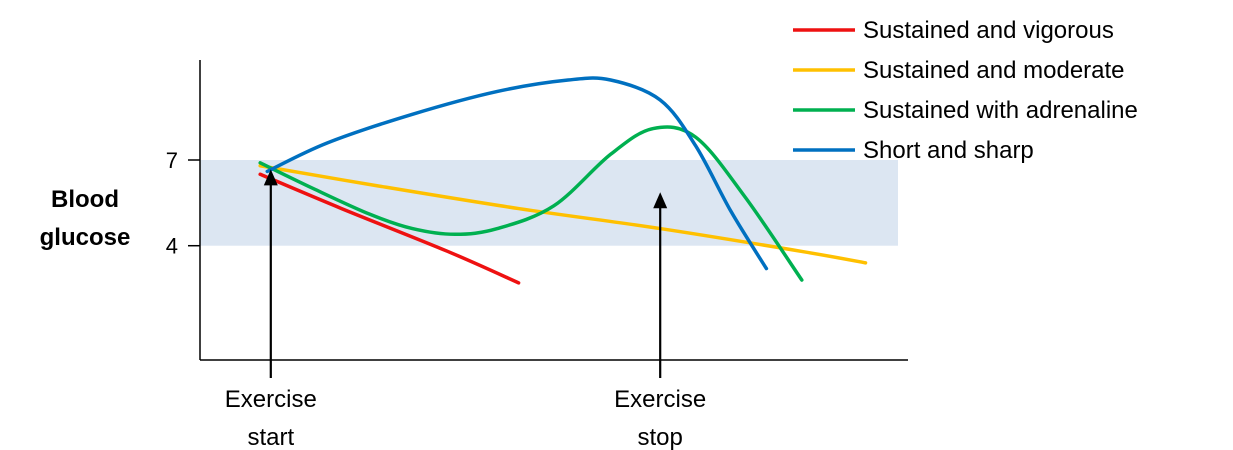 The height and width of the screenshot is (450, 1233). Describe the element at coordinates (660, 200) in the screenshot. I see `annotation-arrowhead-stop` at that location.